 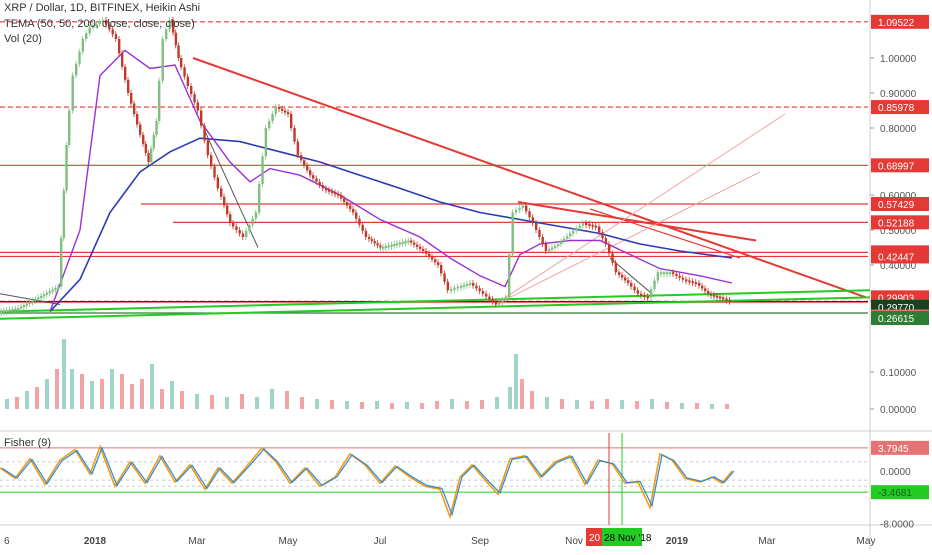 What do you see at coordinates (7, 541) in the screenshot?
I see `x-tick-label: 6` at bounding box center [7, 541].